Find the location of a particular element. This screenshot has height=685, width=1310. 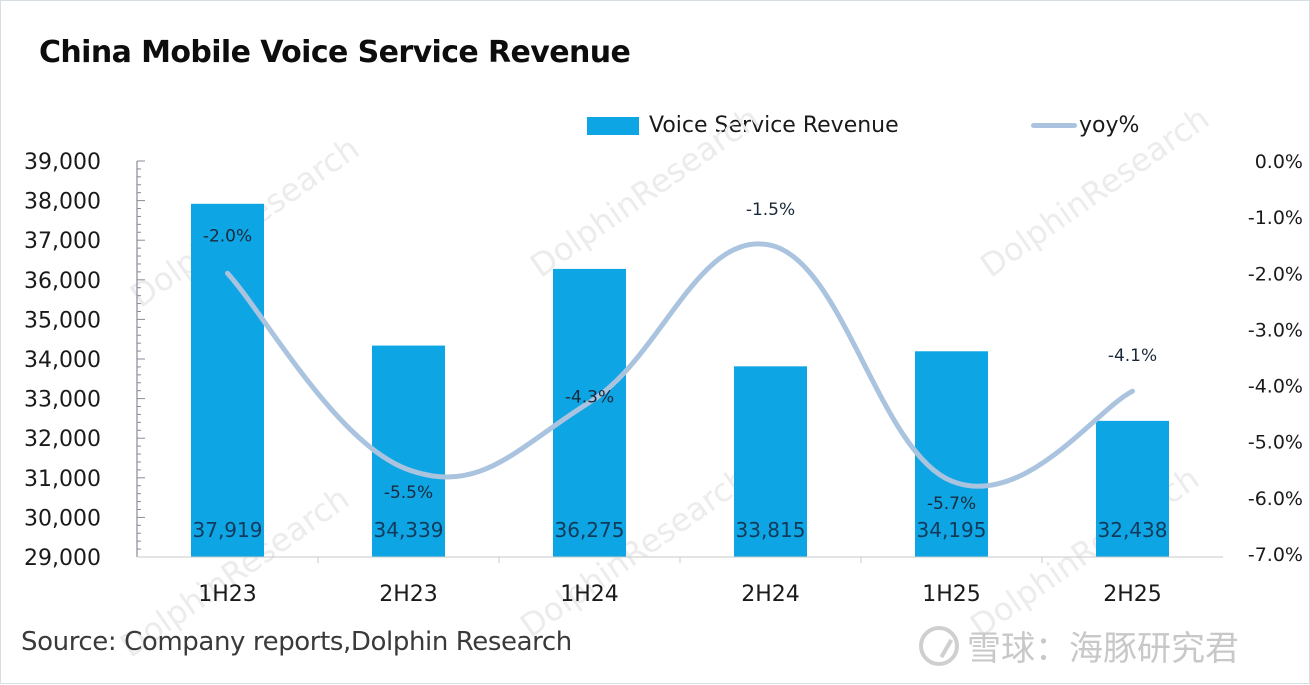

right-axis-tick-label: -5.0% is located at coordinates (1275, 443).